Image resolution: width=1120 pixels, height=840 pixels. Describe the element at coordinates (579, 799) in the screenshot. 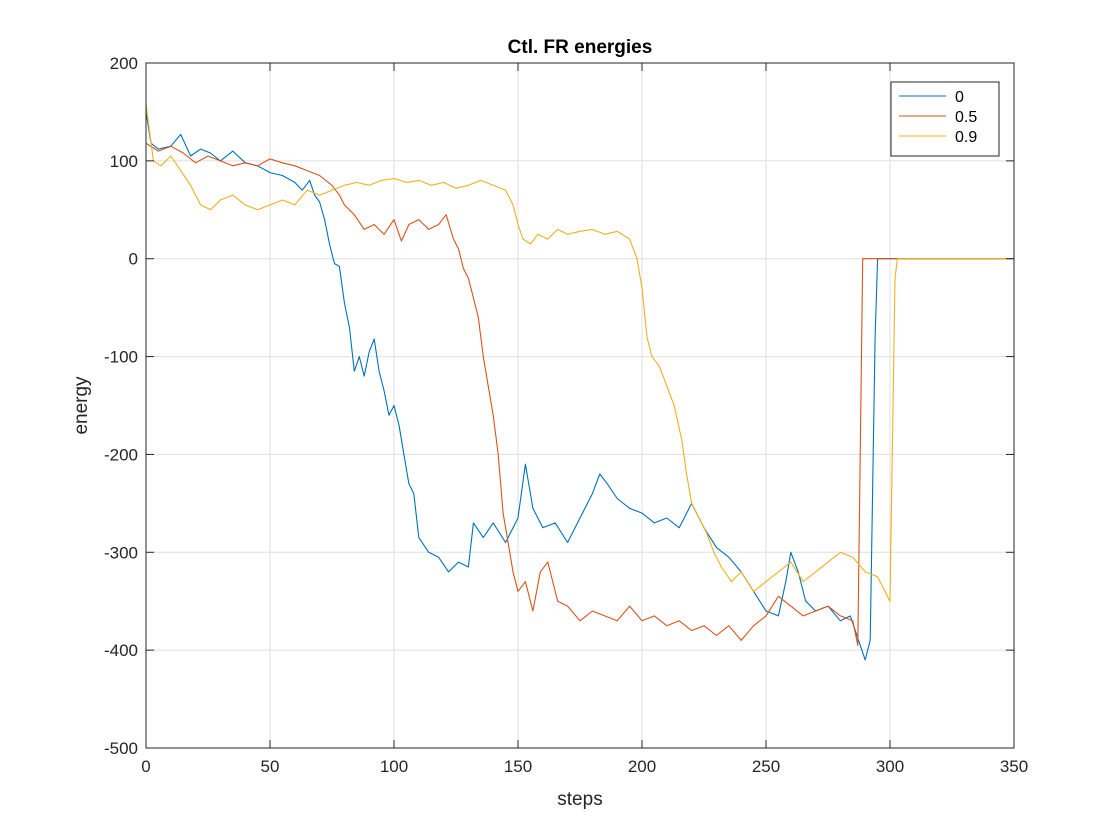

I see `x-axis-label: steps` at that location.